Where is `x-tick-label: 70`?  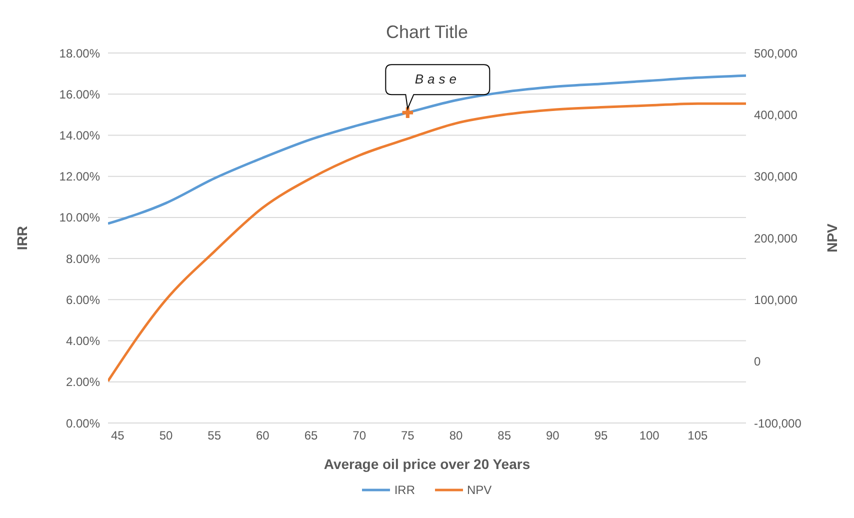
x-tick-label: 70 is located at coordinates (359, 435).